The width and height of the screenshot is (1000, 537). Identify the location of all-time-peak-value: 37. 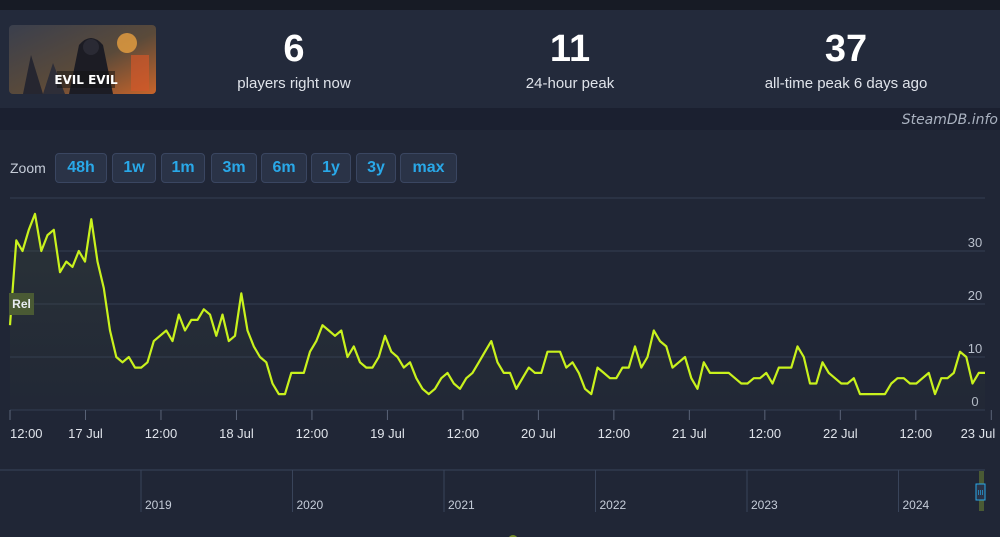
(846, 49).